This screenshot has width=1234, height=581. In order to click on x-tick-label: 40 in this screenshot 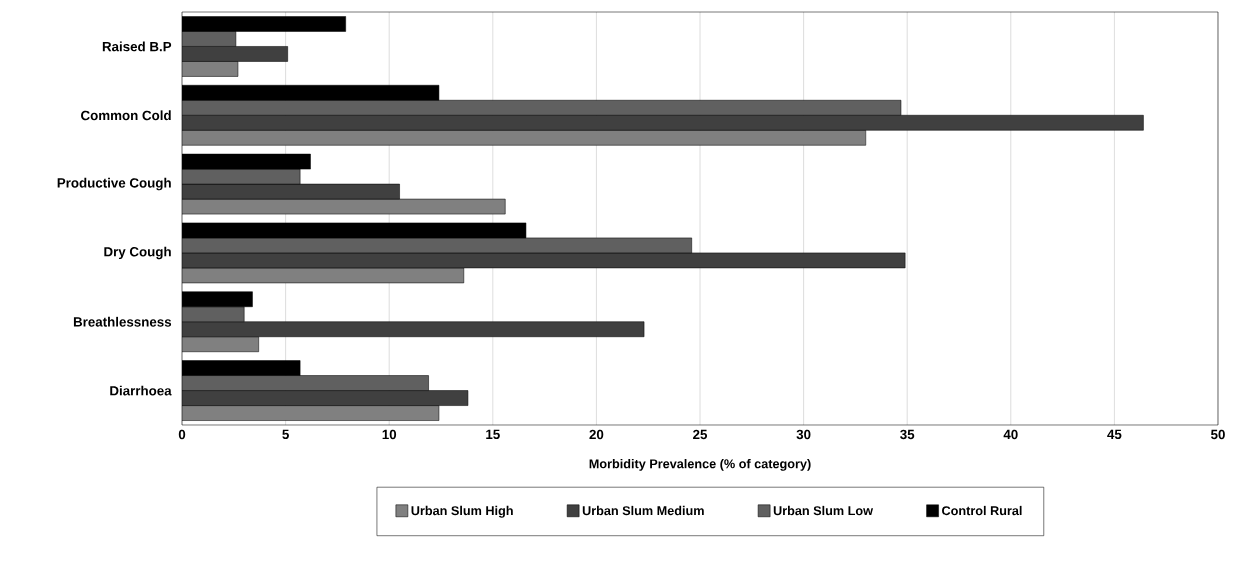, I will do `click(1010, 434)`.